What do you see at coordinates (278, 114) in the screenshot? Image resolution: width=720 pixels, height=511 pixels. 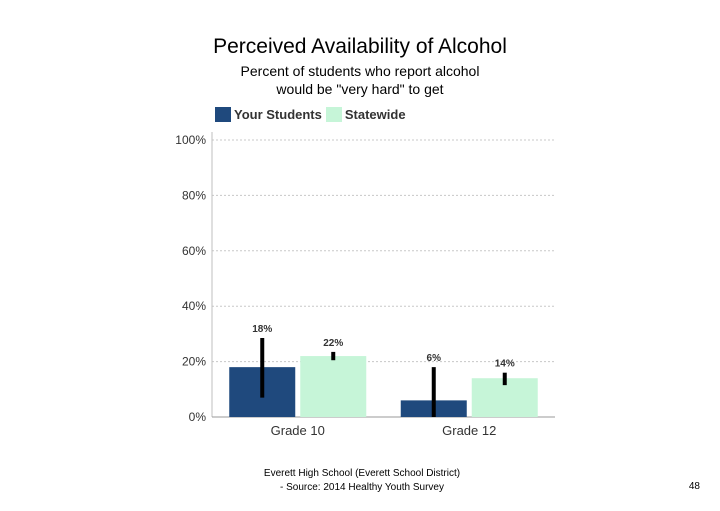 I see `legend-label-your-students: Your Students` at bounding box center [278, 114].